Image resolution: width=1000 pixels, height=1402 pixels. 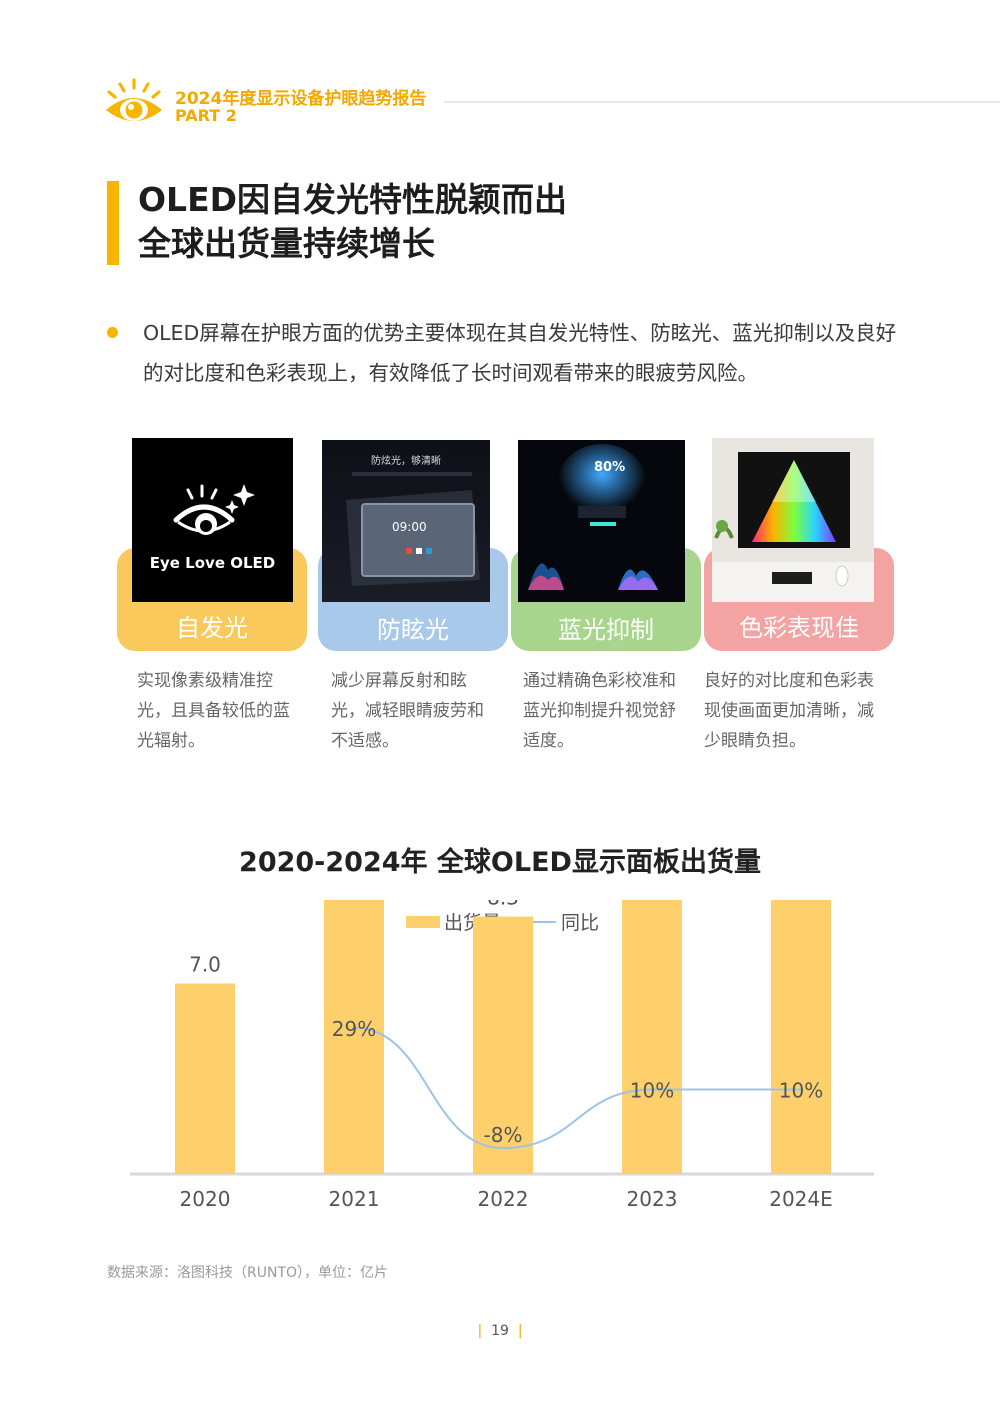 I want to click on feature-label: 防眩光, so click(x=413, y=630).